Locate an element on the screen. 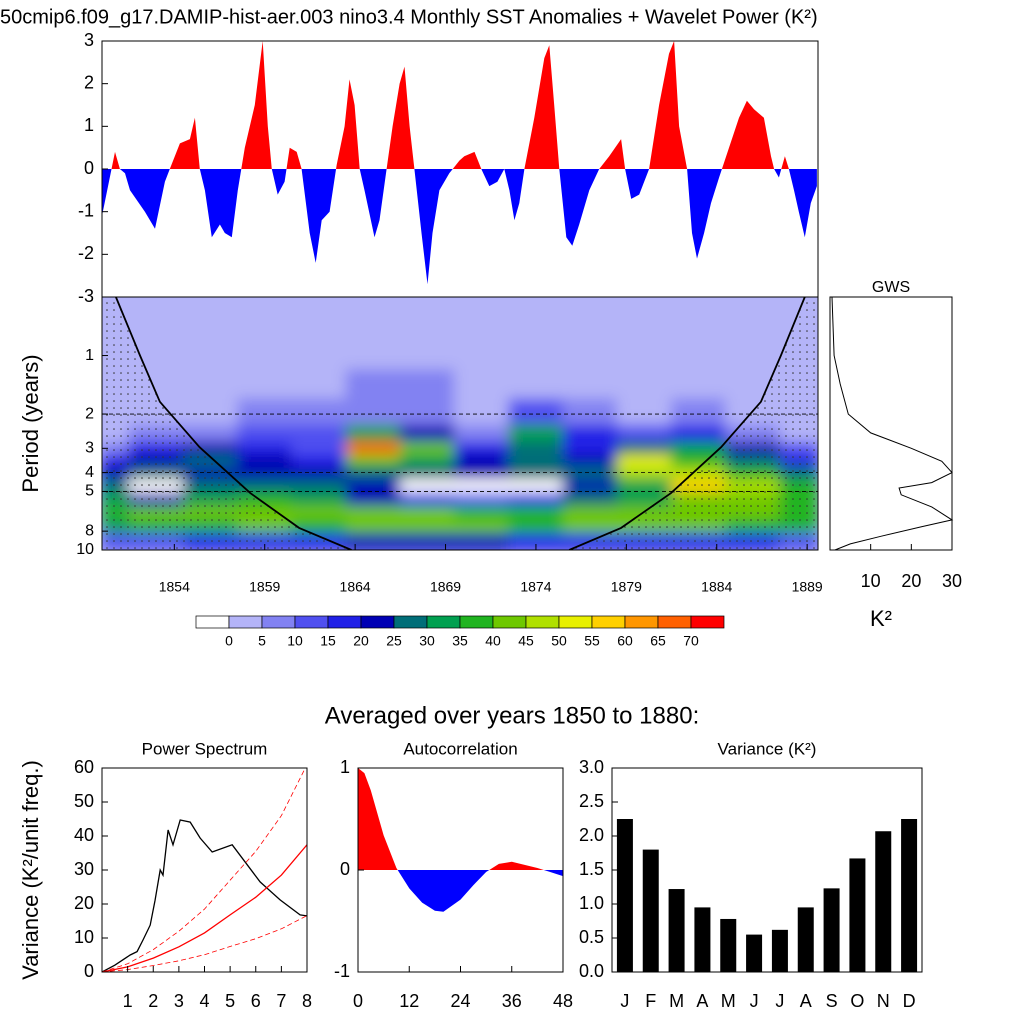  colorbar-label: 40 is located at coordinates (493, 641).